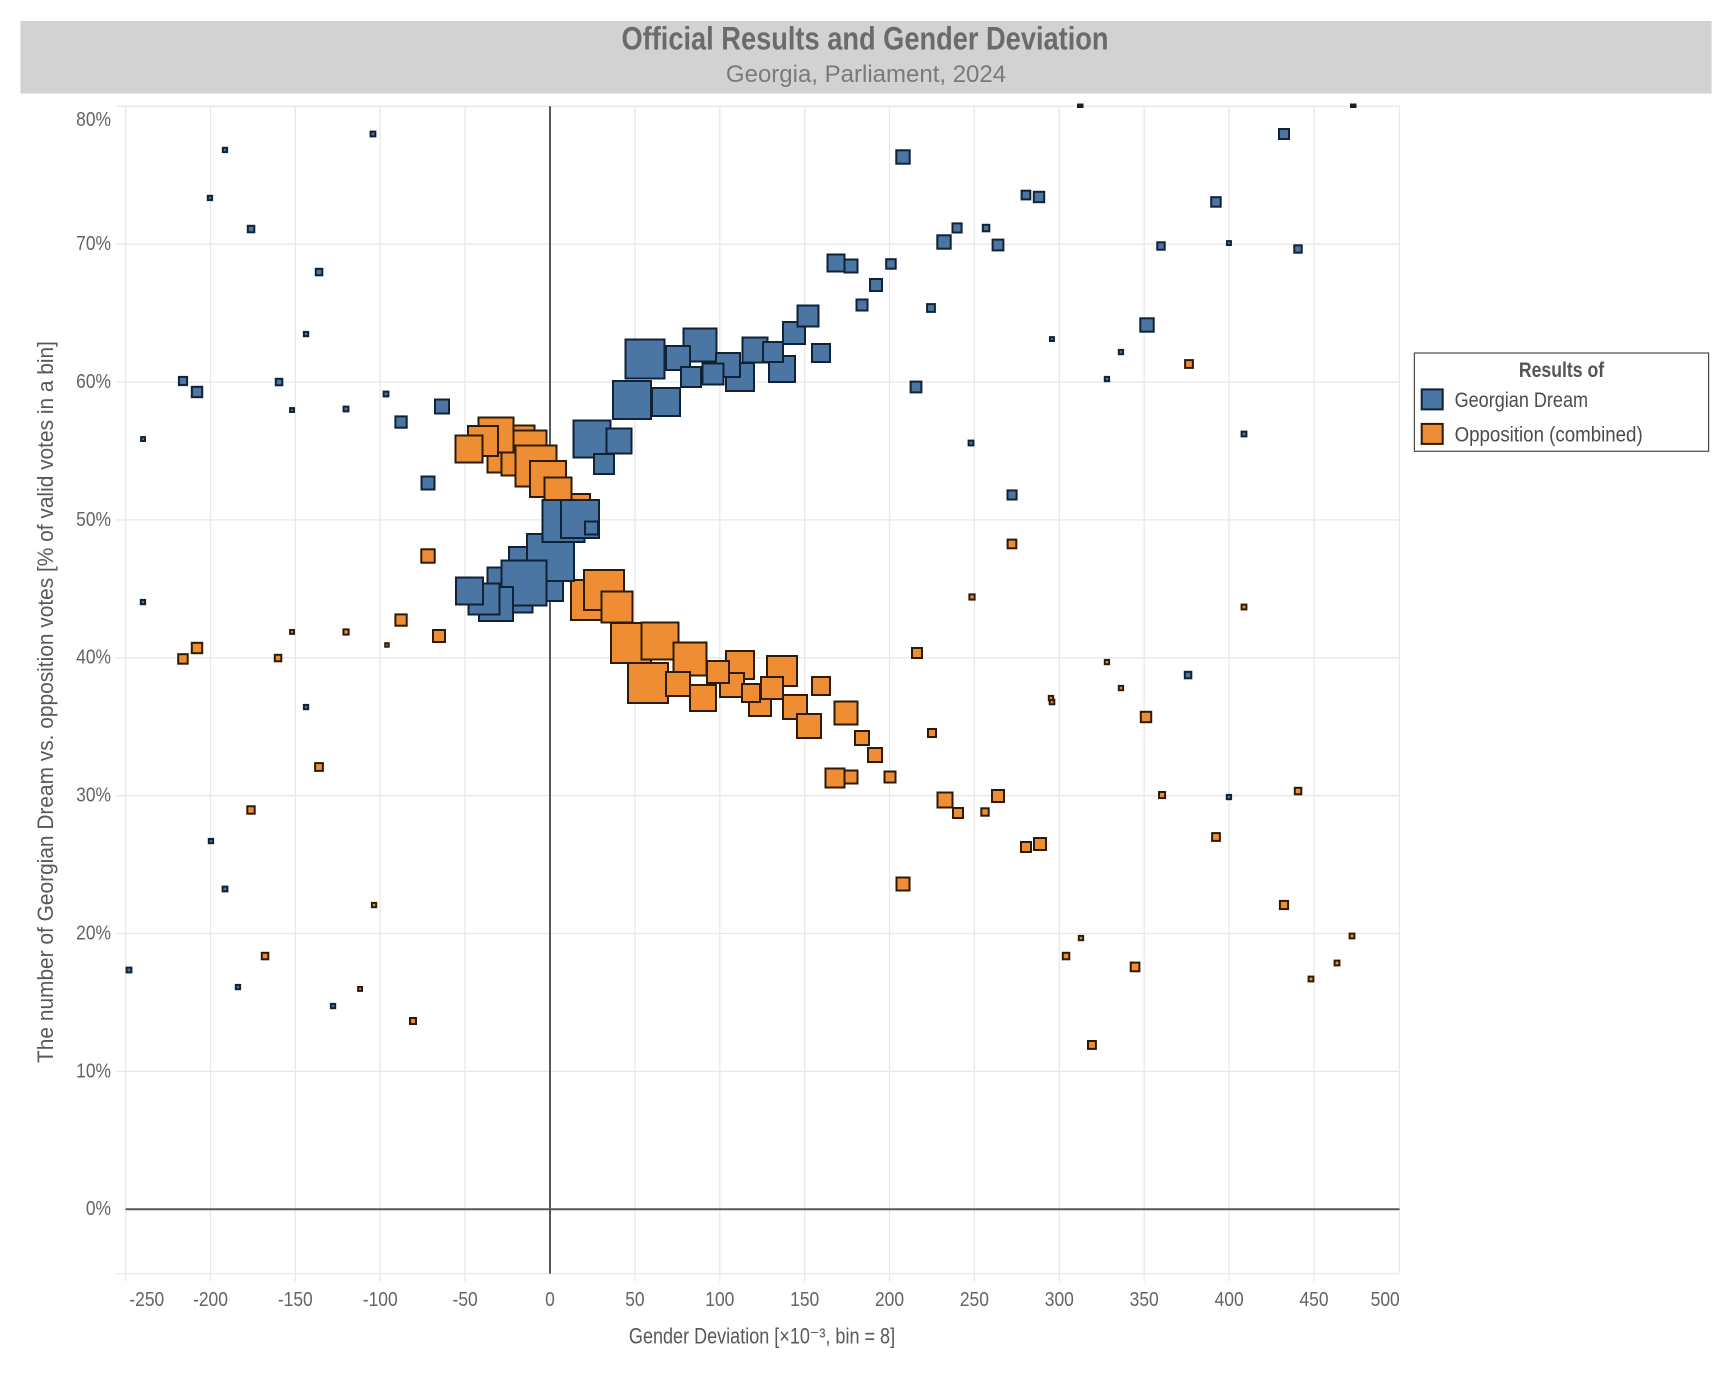 The image size is (1732, 1391). I want to click on svg-text: 200, so click(889, 1300).